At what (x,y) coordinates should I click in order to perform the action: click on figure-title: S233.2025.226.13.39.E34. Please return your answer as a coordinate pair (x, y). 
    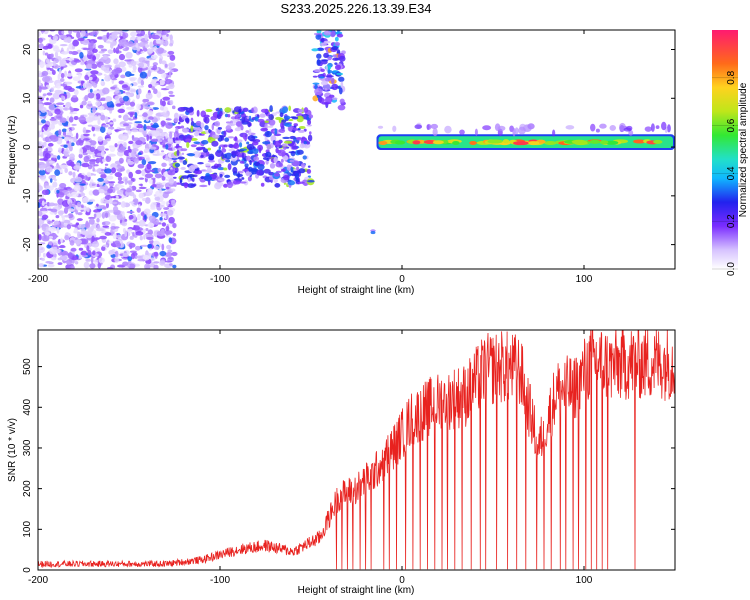
    Looking at the image, I should click on (355, 8).